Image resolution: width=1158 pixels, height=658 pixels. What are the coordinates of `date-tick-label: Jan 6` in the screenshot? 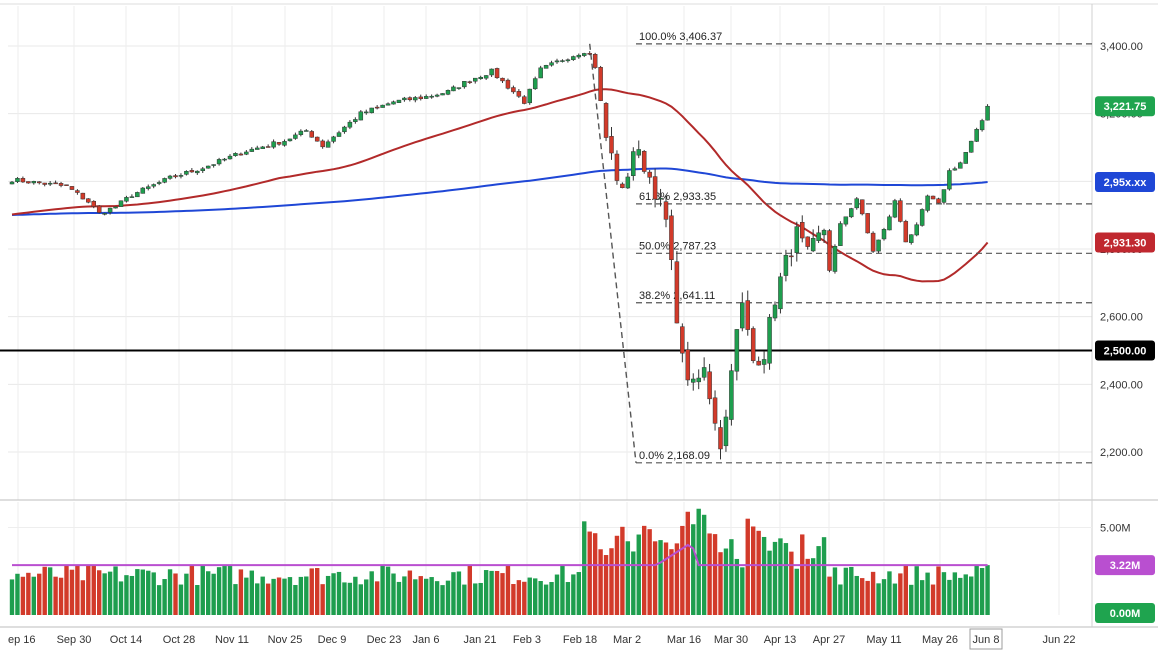 It's located at (426, 640).